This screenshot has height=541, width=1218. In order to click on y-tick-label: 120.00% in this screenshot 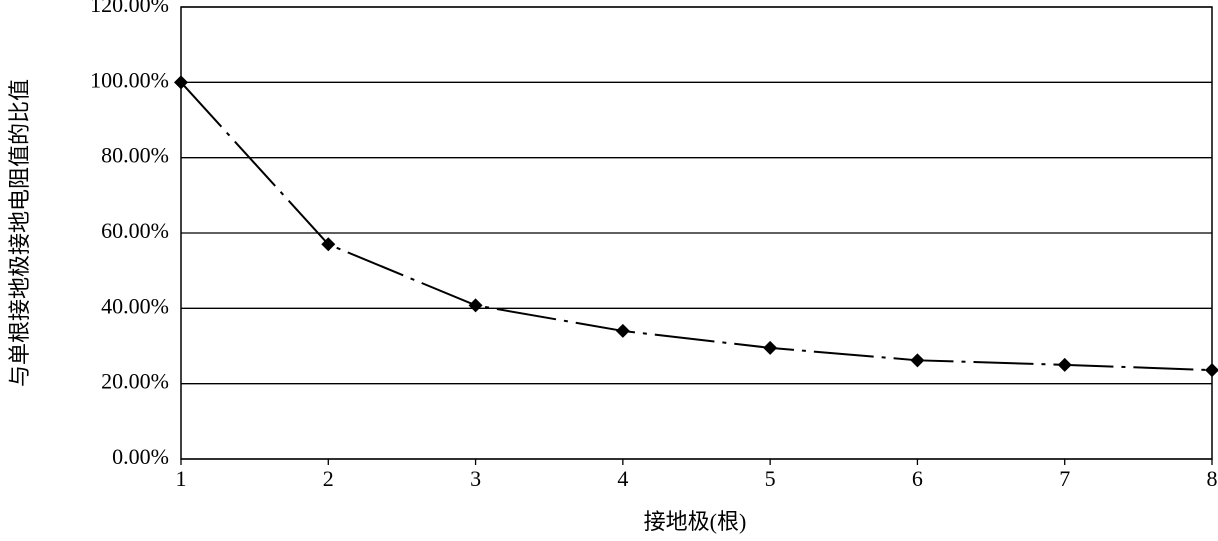, I will do `click(129, 8)`.